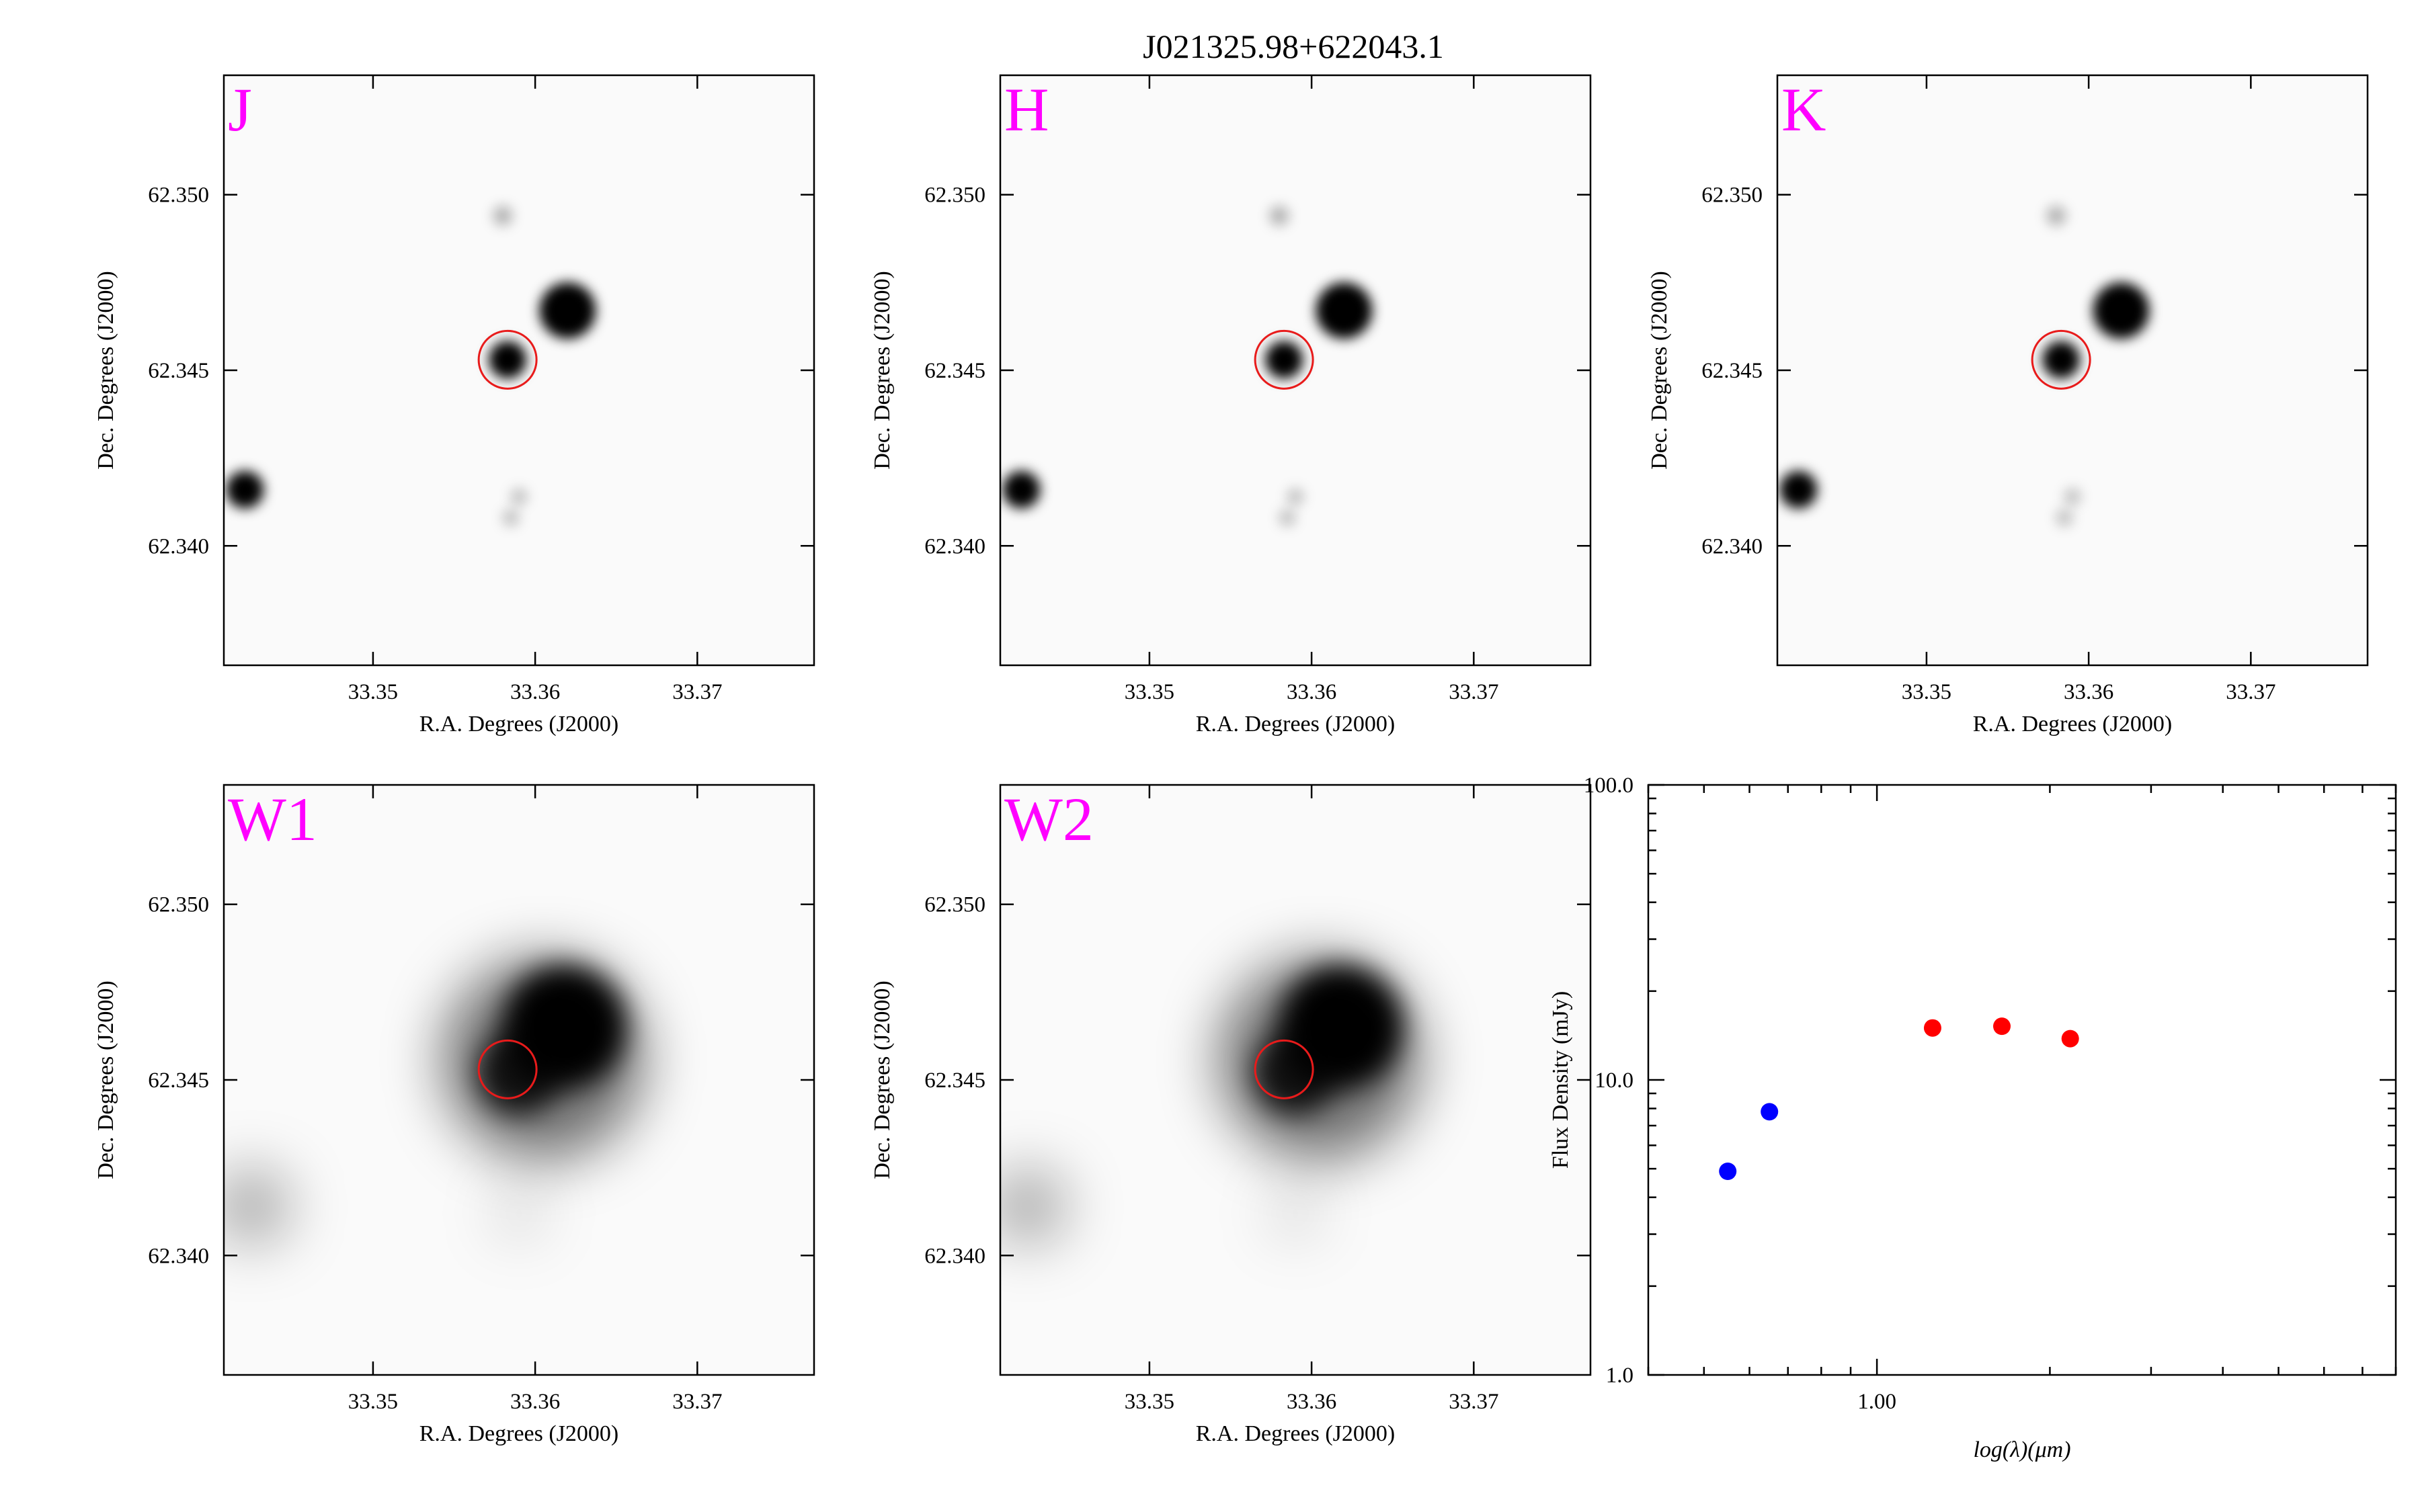 Image resolution: width=2420 pixels, height=1512 pixels. I want to click on y-tick-label: 1.0, so click(1620, 1375).